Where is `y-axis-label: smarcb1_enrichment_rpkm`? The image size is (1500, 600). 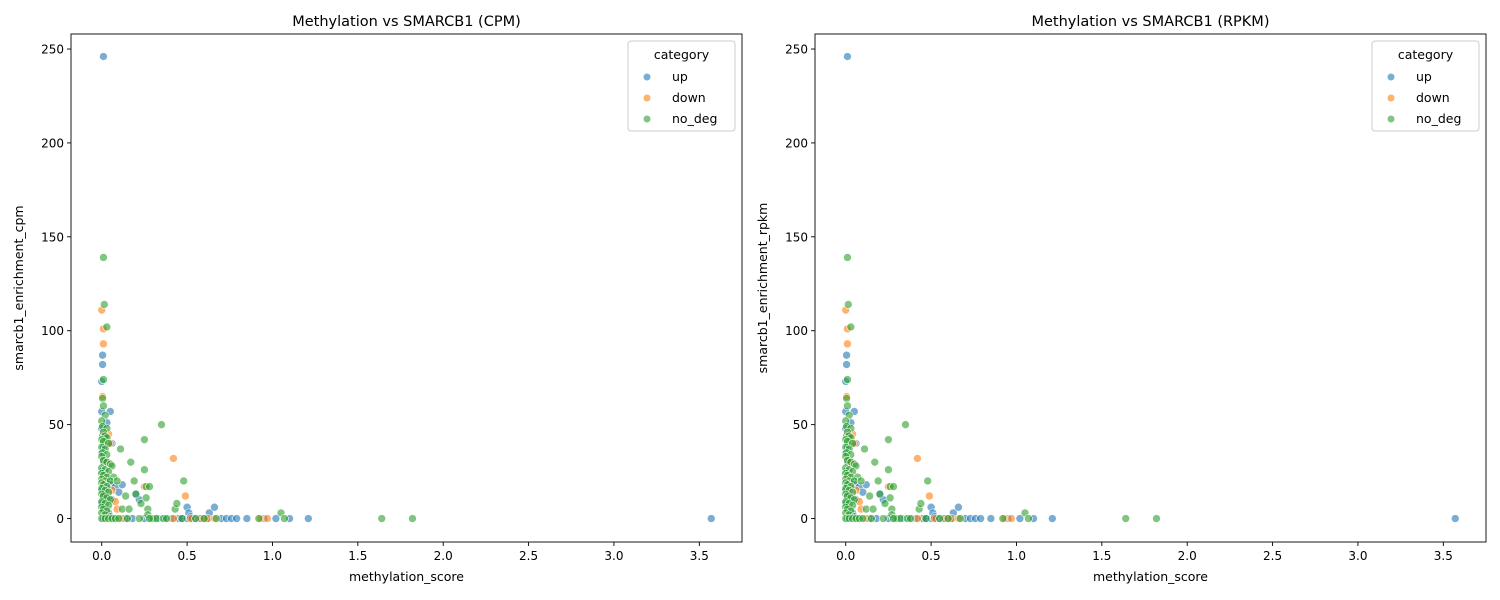 y-axis-label: smarcb1_enrichment_rpkm is located at coordinates (762, 288).